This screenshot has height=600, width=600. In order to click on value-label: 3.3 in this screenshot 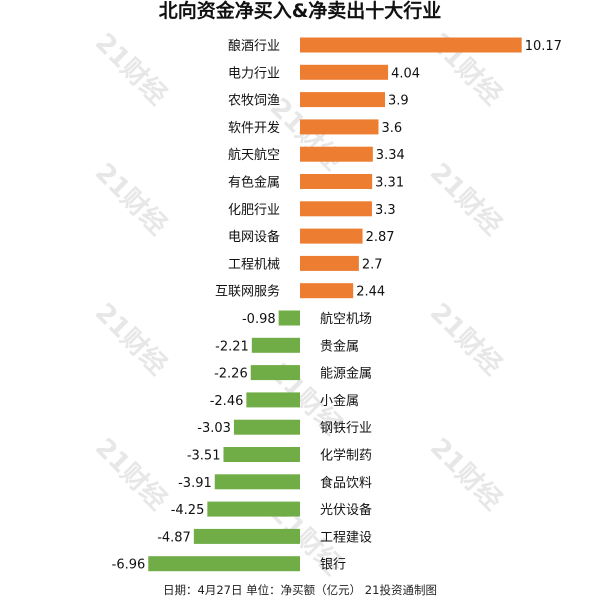, I will do `click(385, 210)`.